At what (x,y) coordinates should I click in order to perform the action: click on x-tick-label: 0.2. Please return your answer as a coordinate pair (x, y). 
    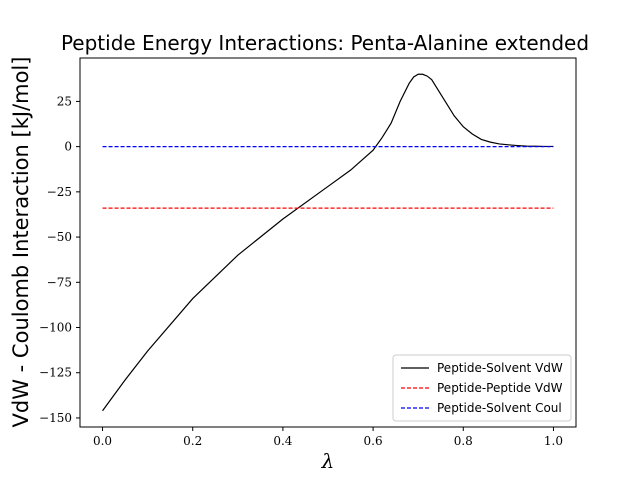
    Looking at the image, I should click on (192, 441).